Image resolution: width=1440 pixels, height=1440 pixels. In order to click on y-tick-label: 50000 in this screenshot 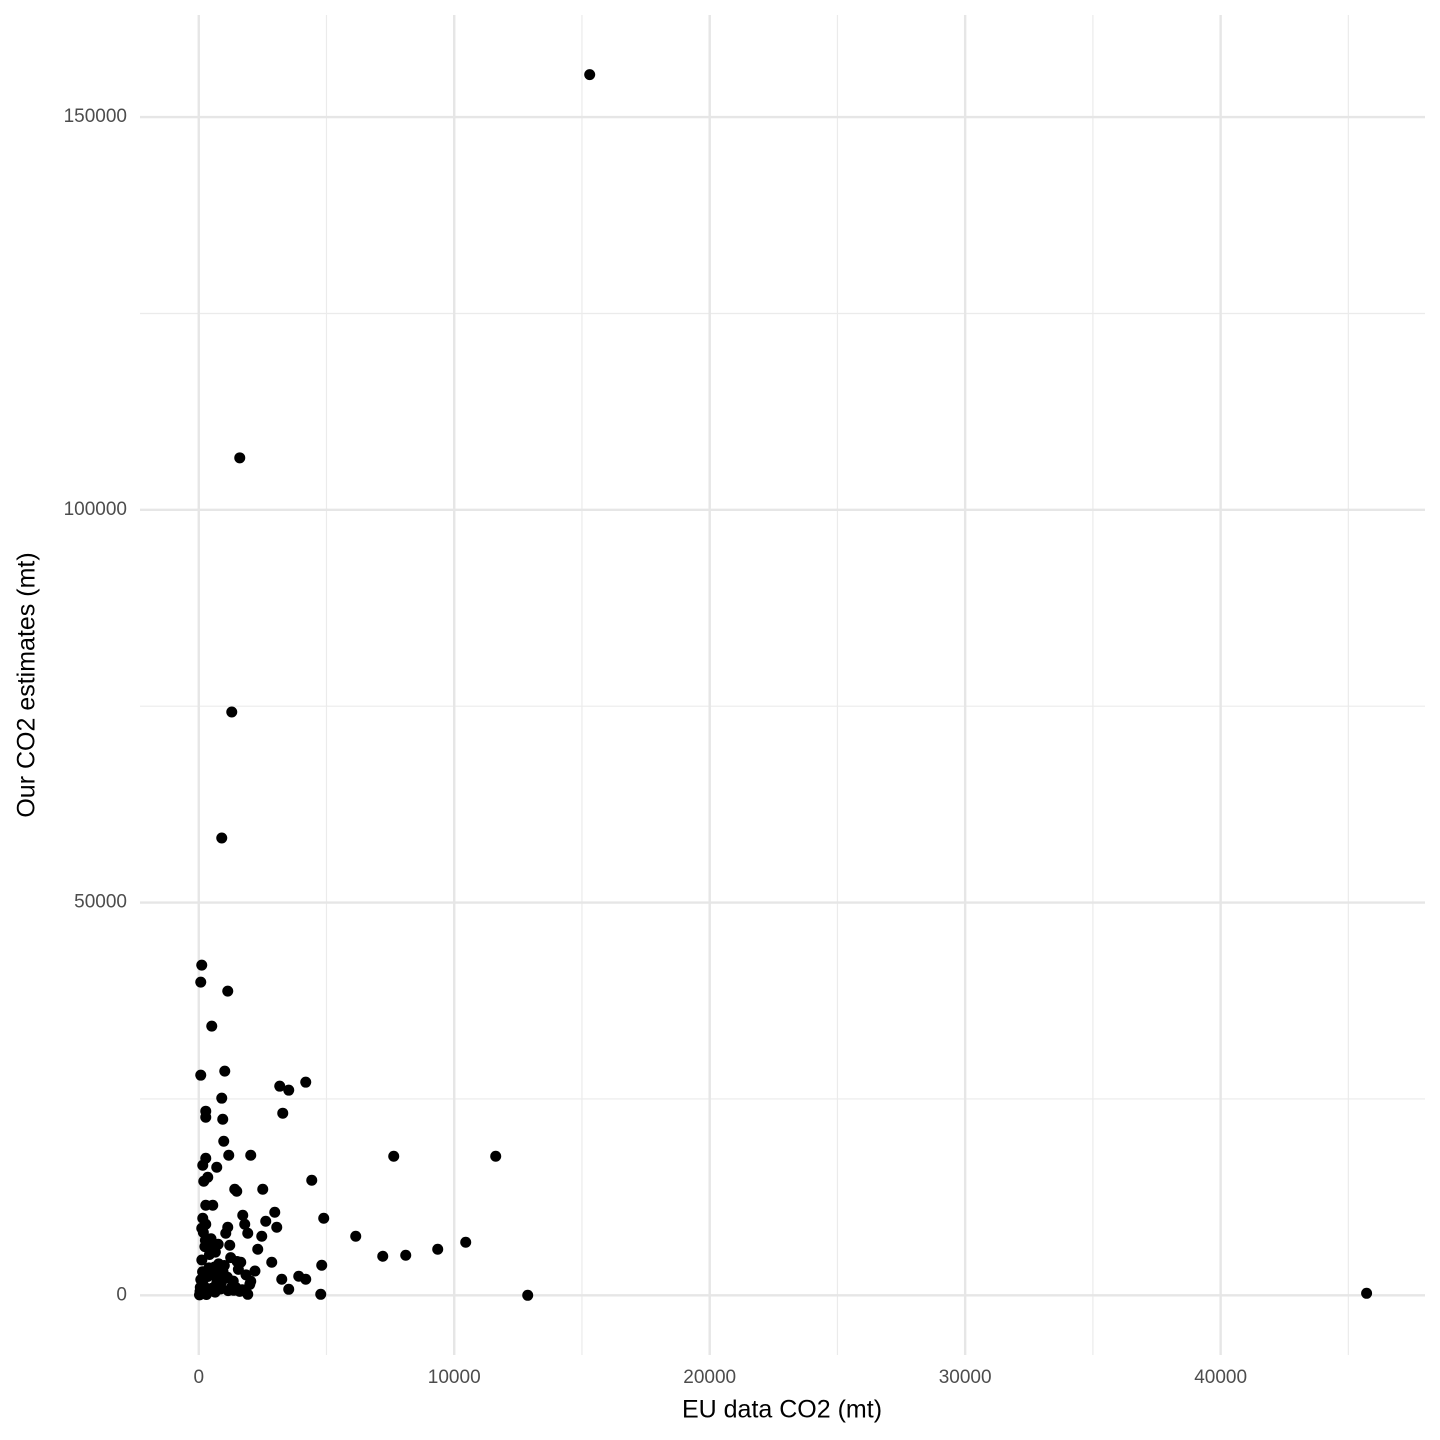, I will do `click(100, 902)`.